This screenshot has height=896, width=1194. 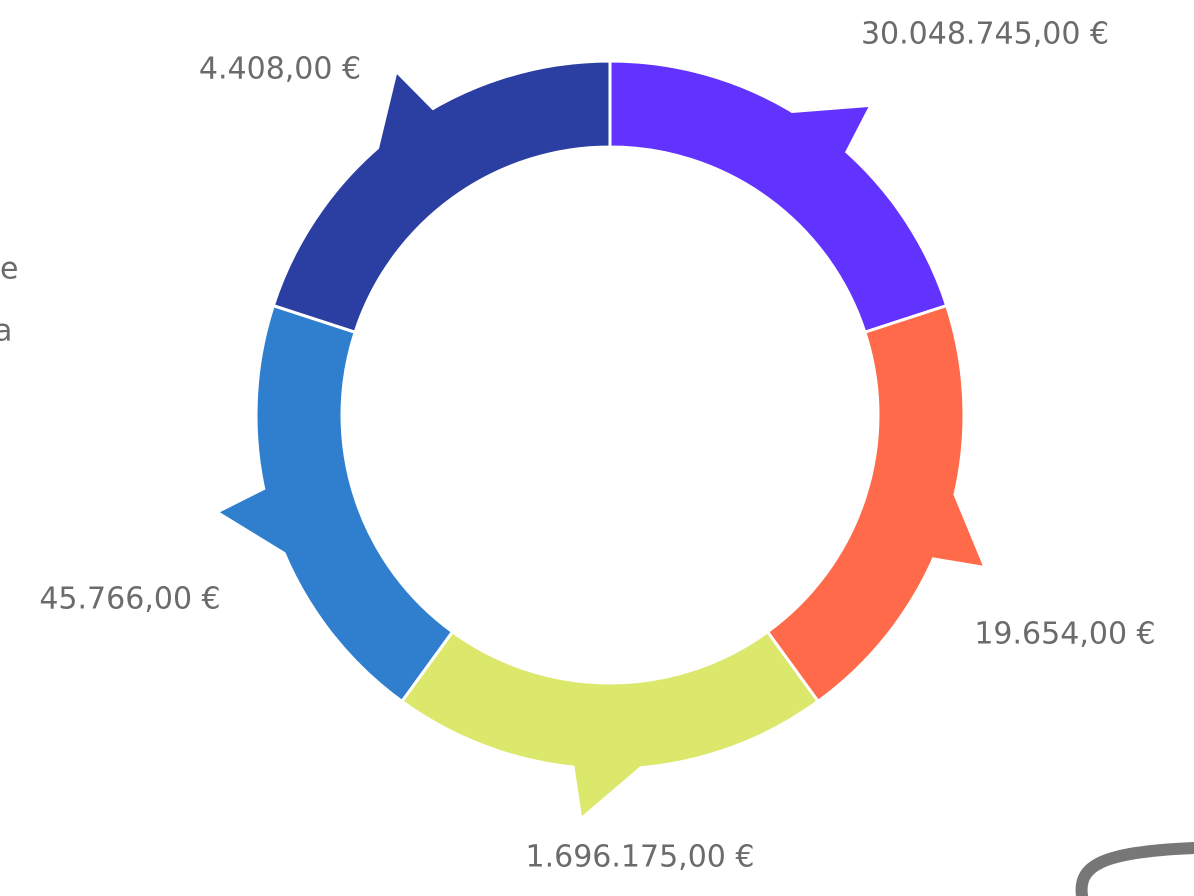 I want to click on edge-text: a, so click(x=6, y=331).